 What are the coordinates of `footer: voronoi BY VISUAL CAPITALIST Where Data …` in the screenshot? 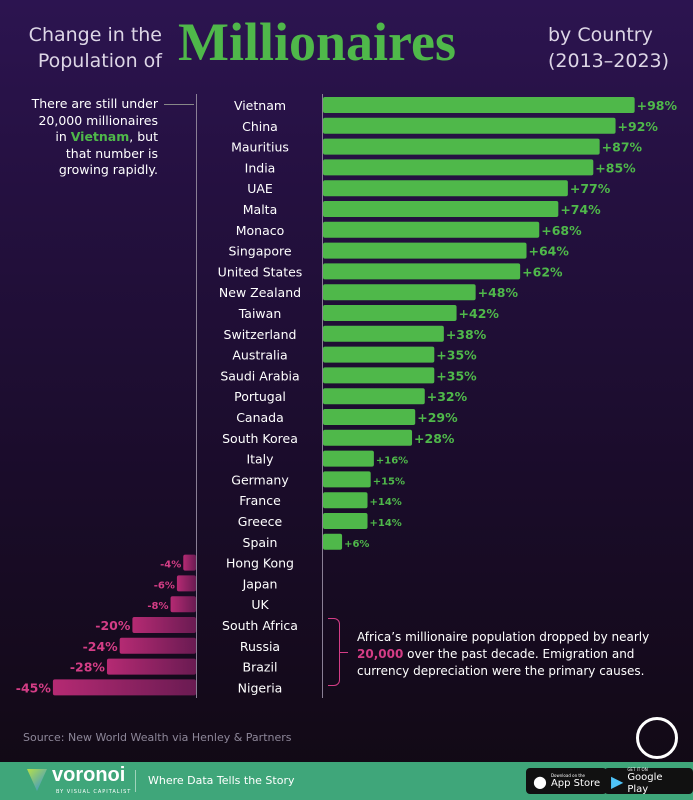 It's located at (346, 781).